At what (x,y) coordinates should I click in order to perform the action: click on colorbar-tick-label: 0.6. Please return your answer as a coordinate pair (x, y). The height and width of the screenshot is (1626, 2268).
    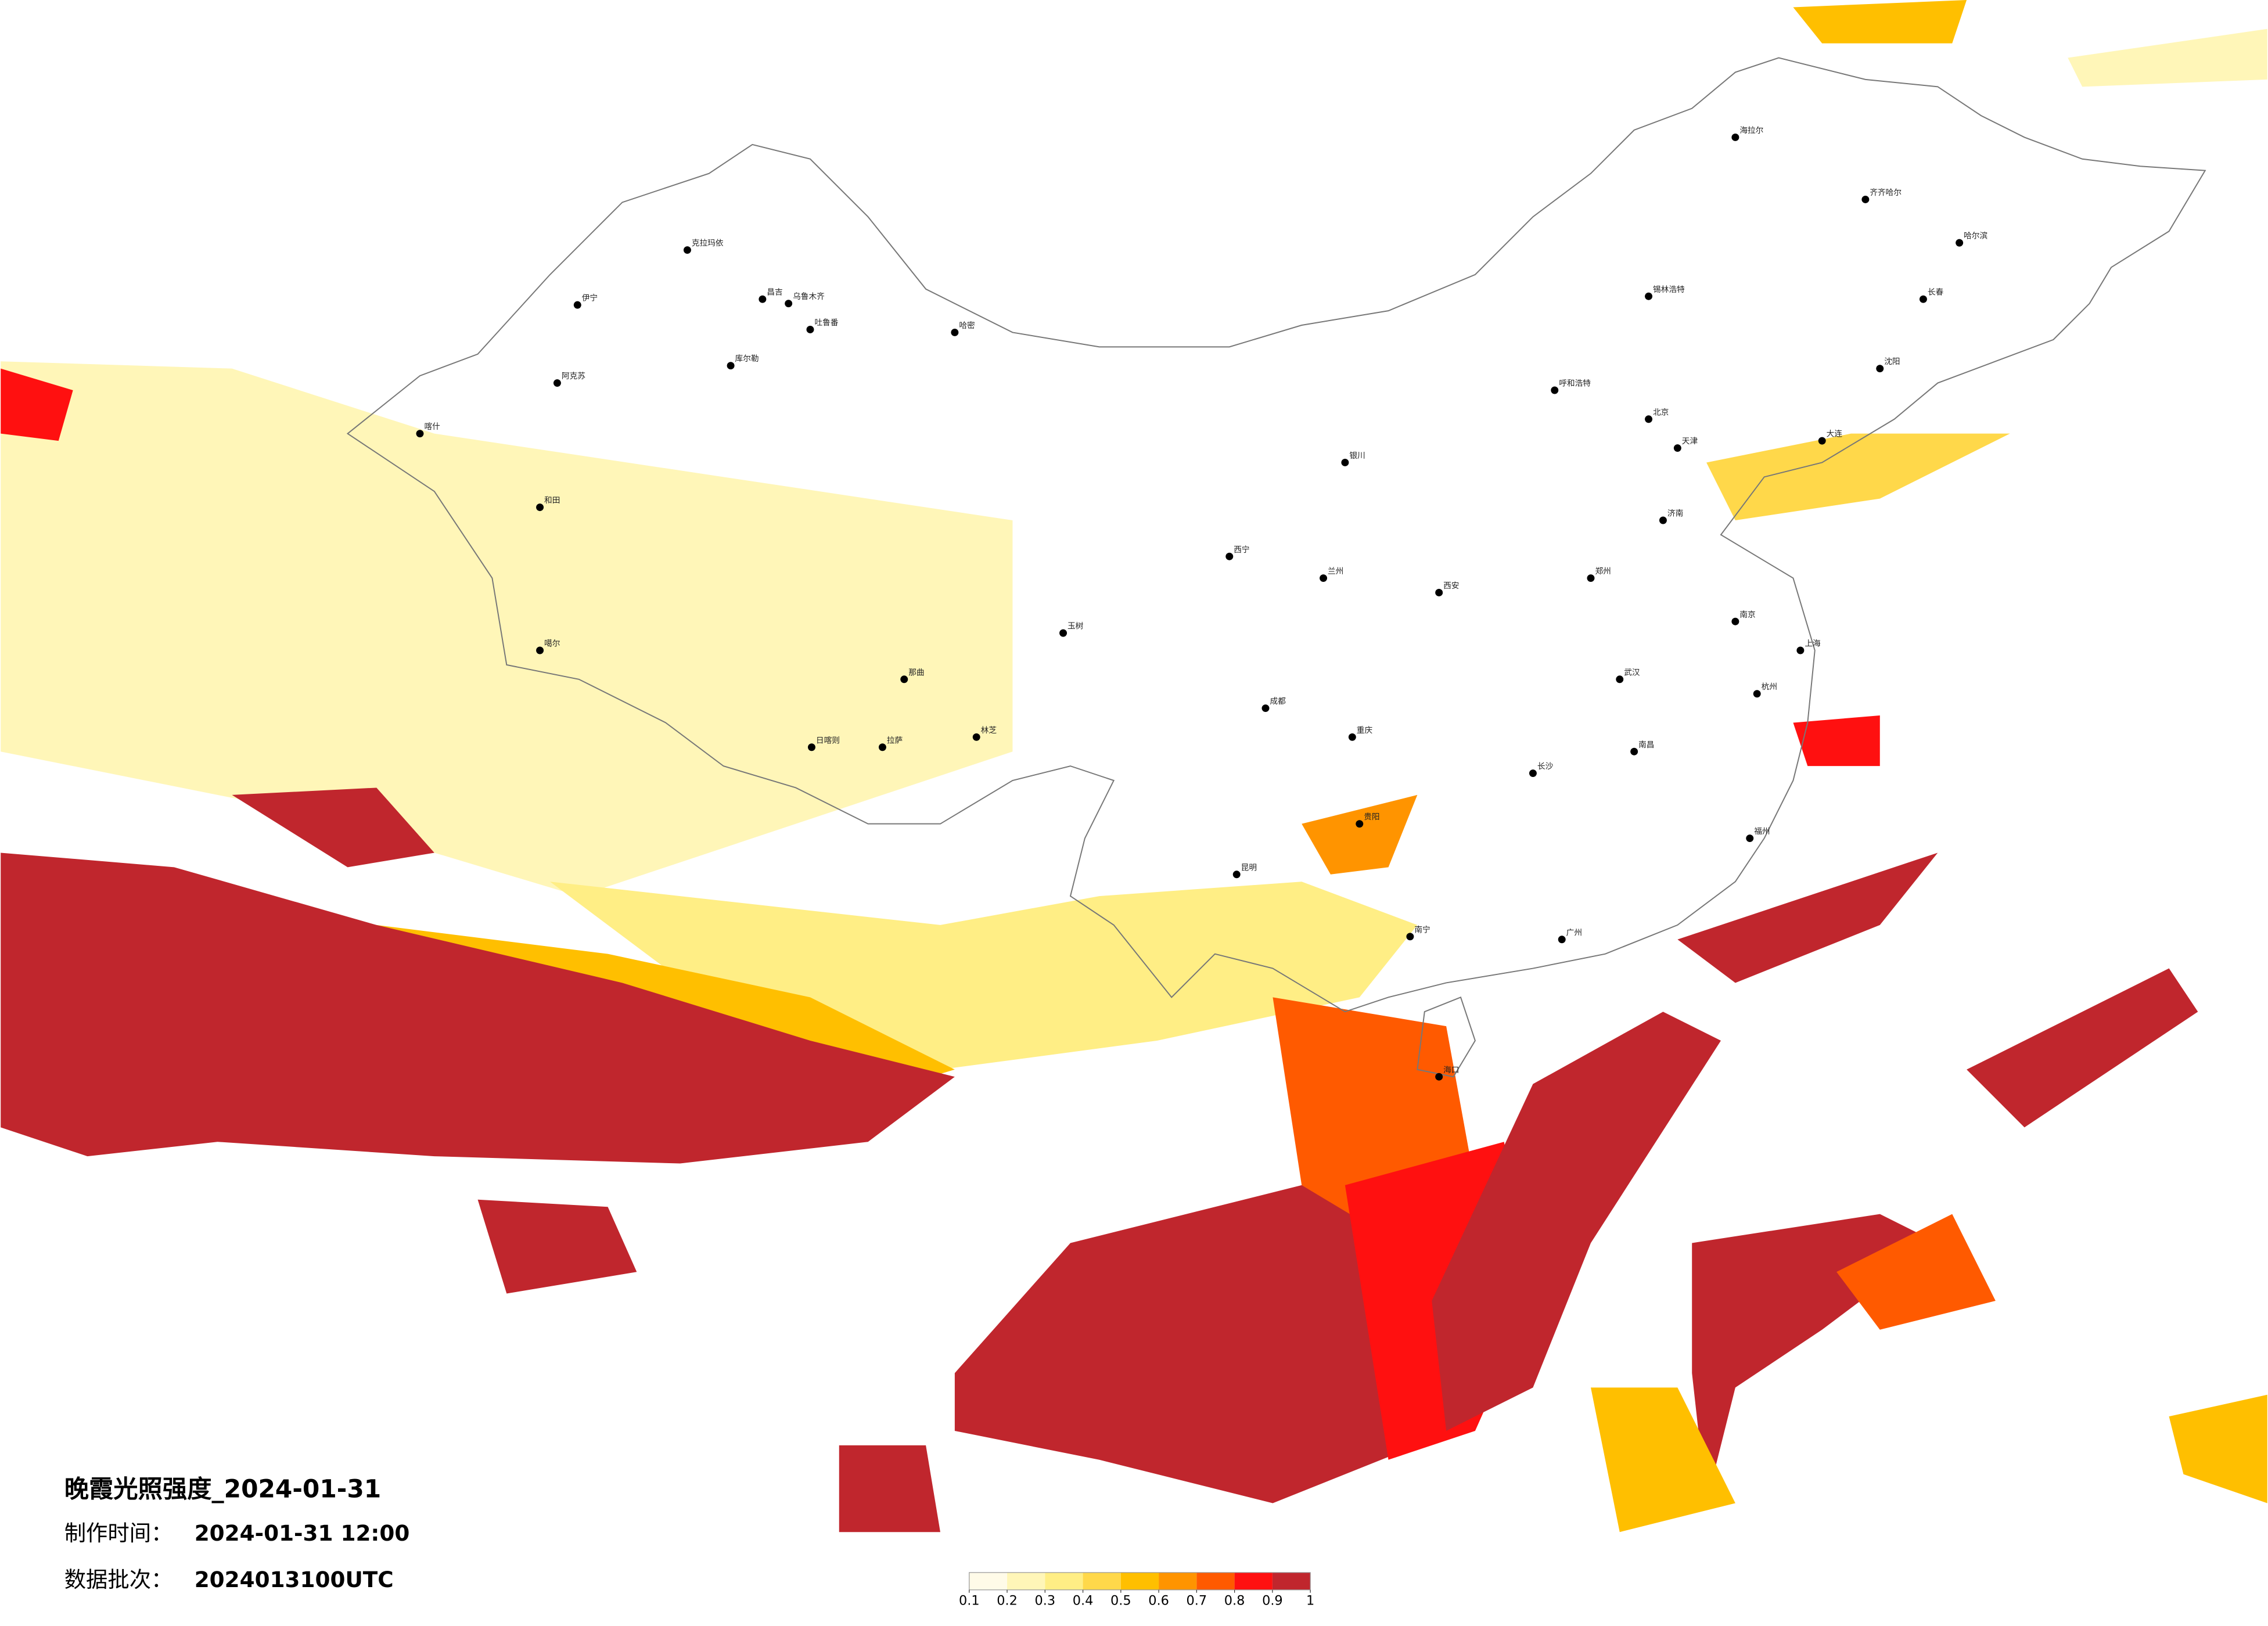
    Looking at the image, I should click on (1158, 1601).